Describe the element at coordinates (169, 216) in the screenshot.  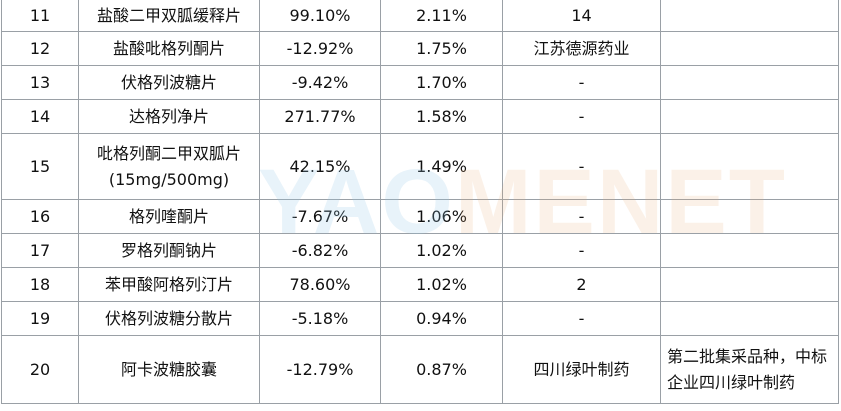
I see `drug-name-cell: 格列喹酮片` at that location.